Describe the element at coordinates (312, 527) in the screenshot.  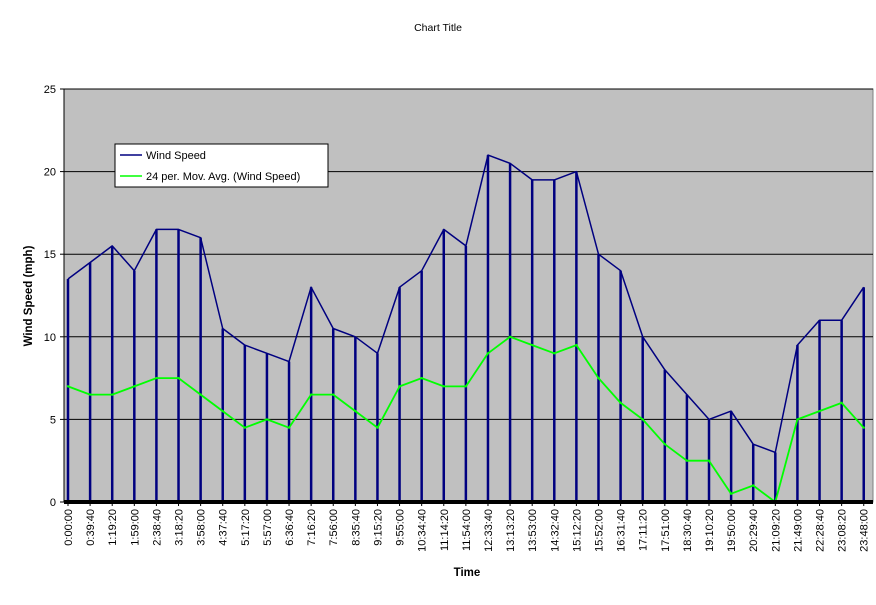
I see `x-tick-label: 7:16:20` at that location.